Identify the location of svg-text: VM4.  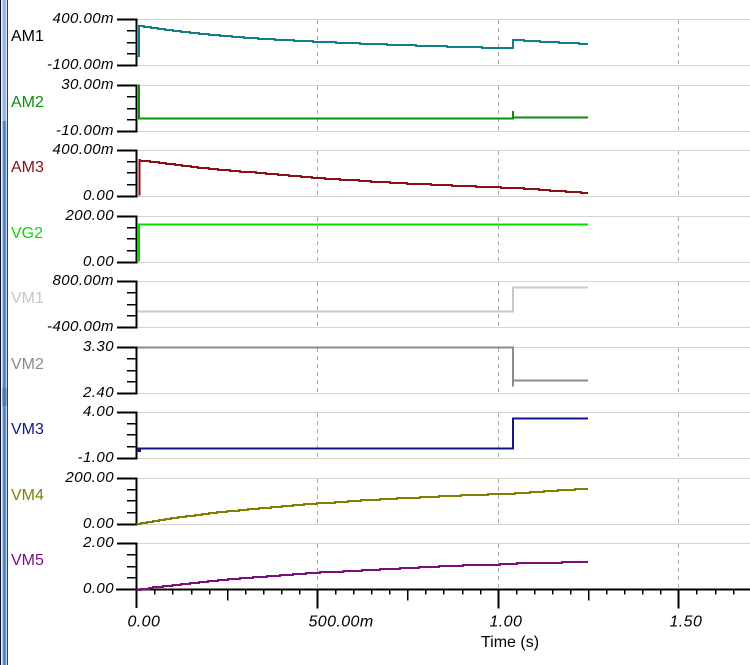
(27, 495).